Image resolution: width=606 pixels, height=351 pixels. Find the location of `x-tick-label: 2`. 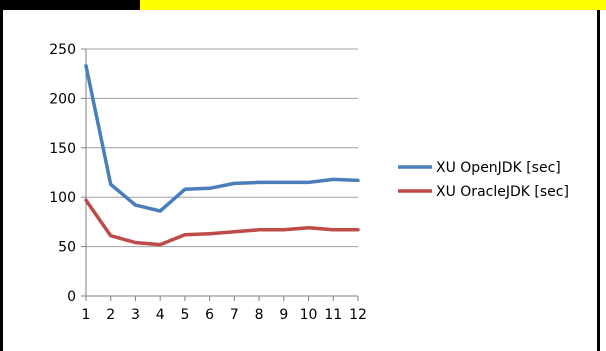

x-tick-label: 2 is located at coordinates (110, 315).